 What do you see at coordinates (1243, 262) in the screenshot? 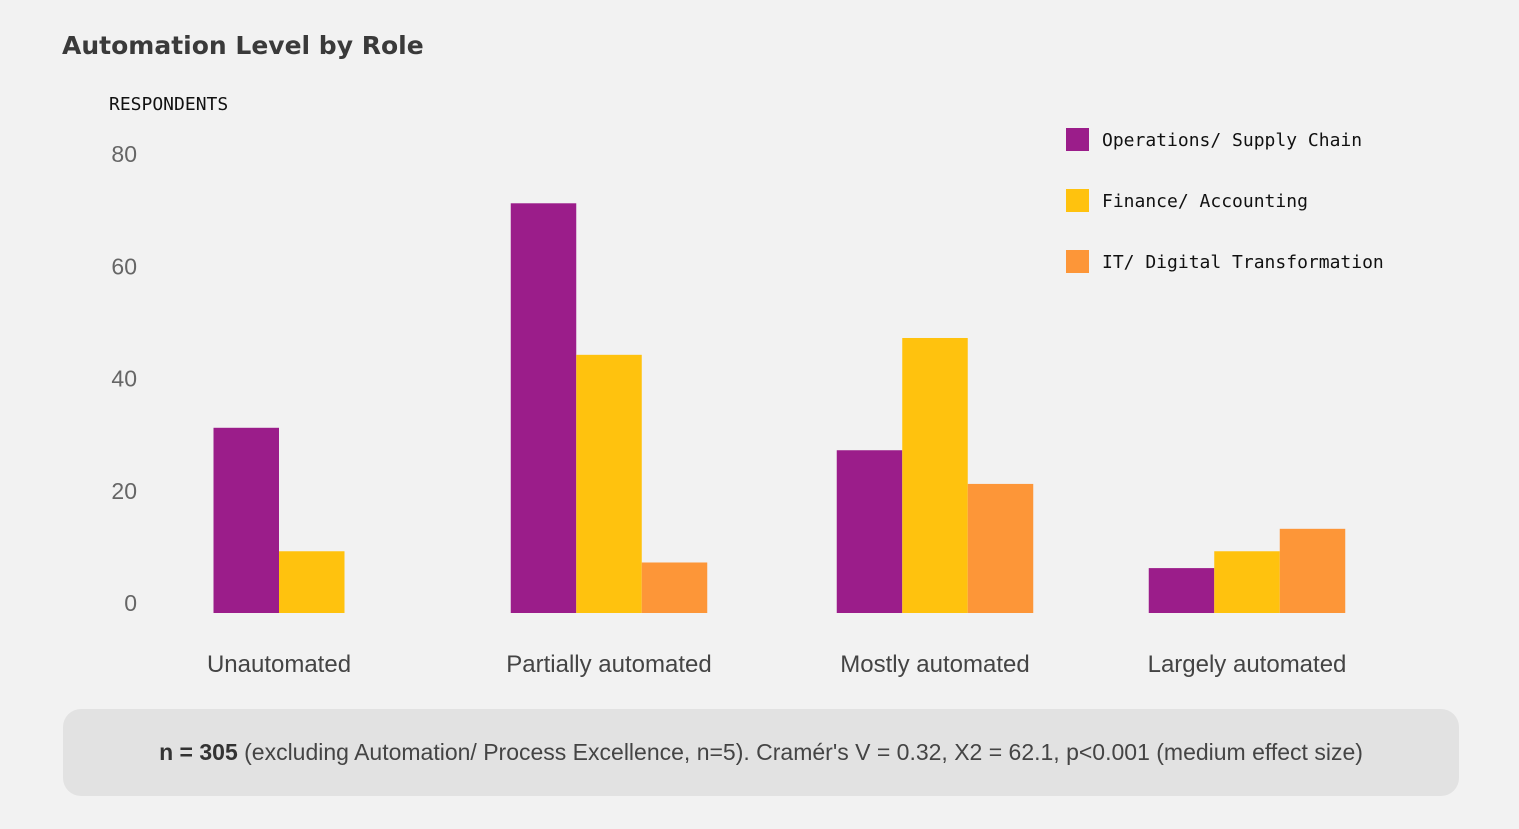
I see `legend-label: IT/ Digital Transformation` at bounding box center [1243, 262].